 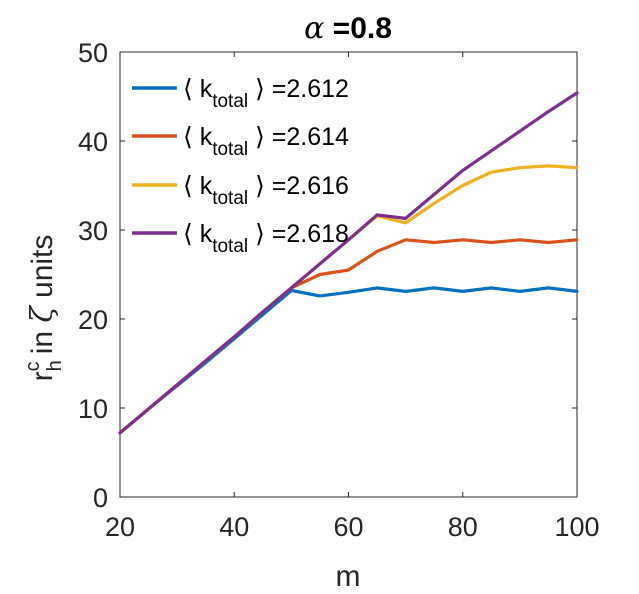 What do you see at coordinates (298, 137) in the screenshot?
I see `legend-suffix: ⟩ =2.614` at bounding box center [298, 137].